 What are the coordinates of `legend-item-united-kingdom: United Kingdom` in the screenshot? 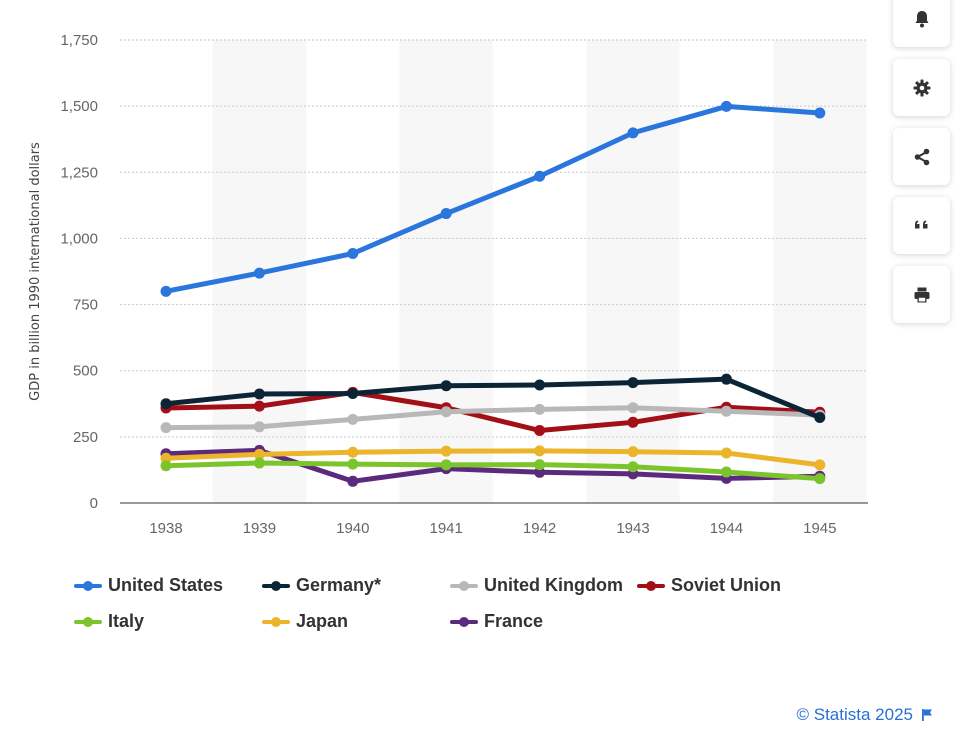 It's located at (536, 585).